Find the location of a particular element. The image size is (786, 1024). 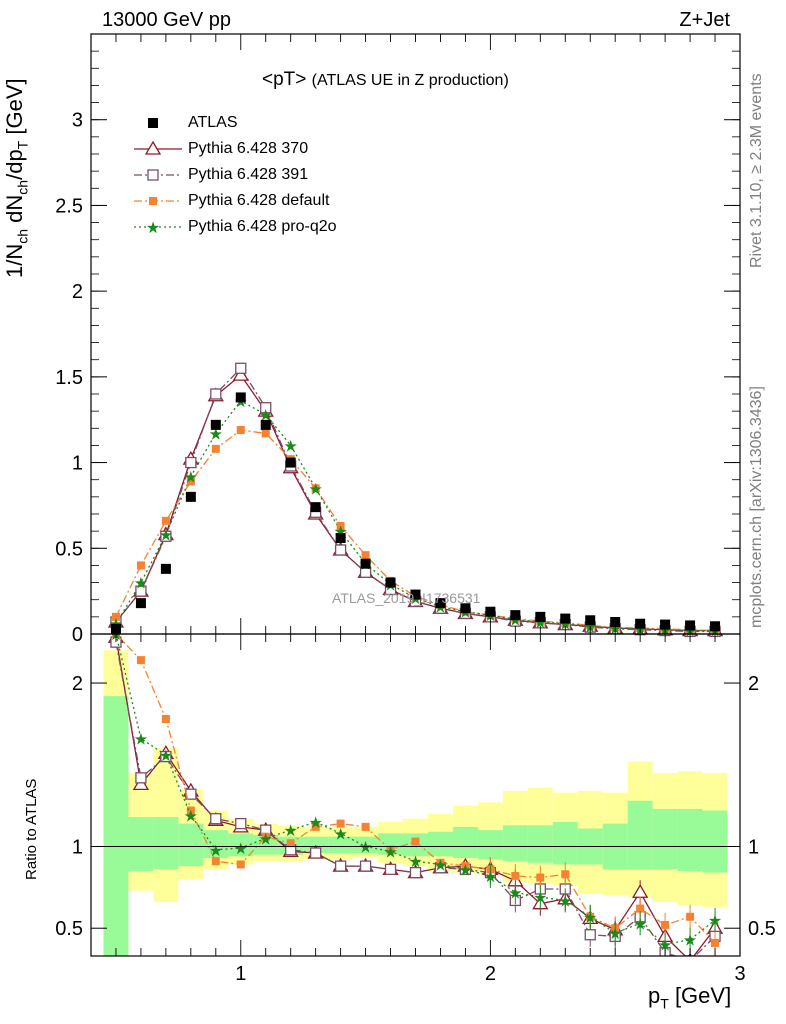

x-axis-label: pT [GeV] is located at coordinates (690, 997).